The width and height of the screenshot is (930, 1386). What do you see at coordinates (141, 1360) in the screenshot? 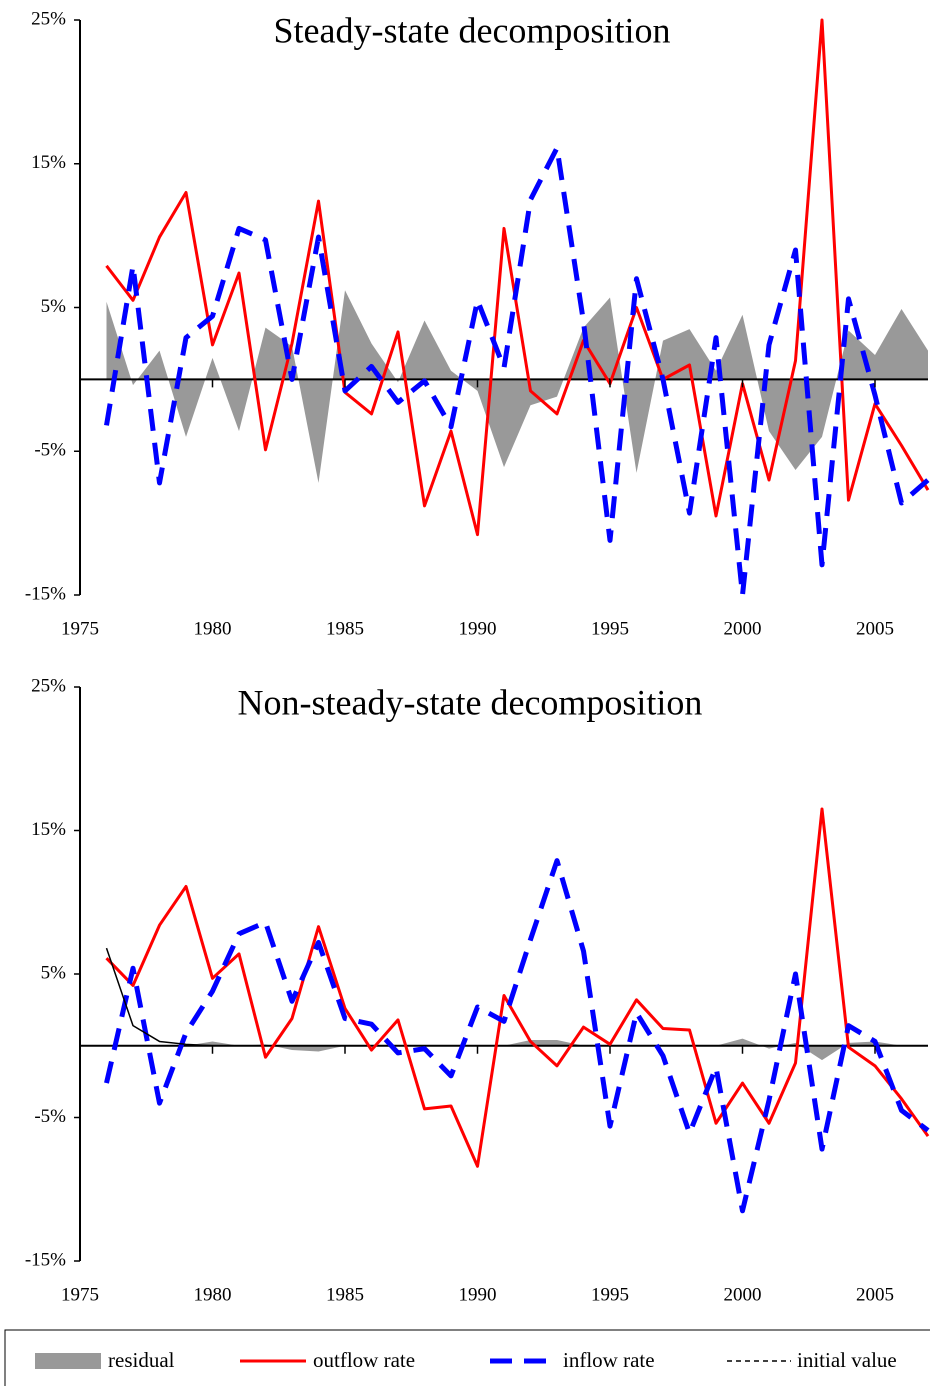
I see `legend-label: residual` at bounding box center [141, 1360].